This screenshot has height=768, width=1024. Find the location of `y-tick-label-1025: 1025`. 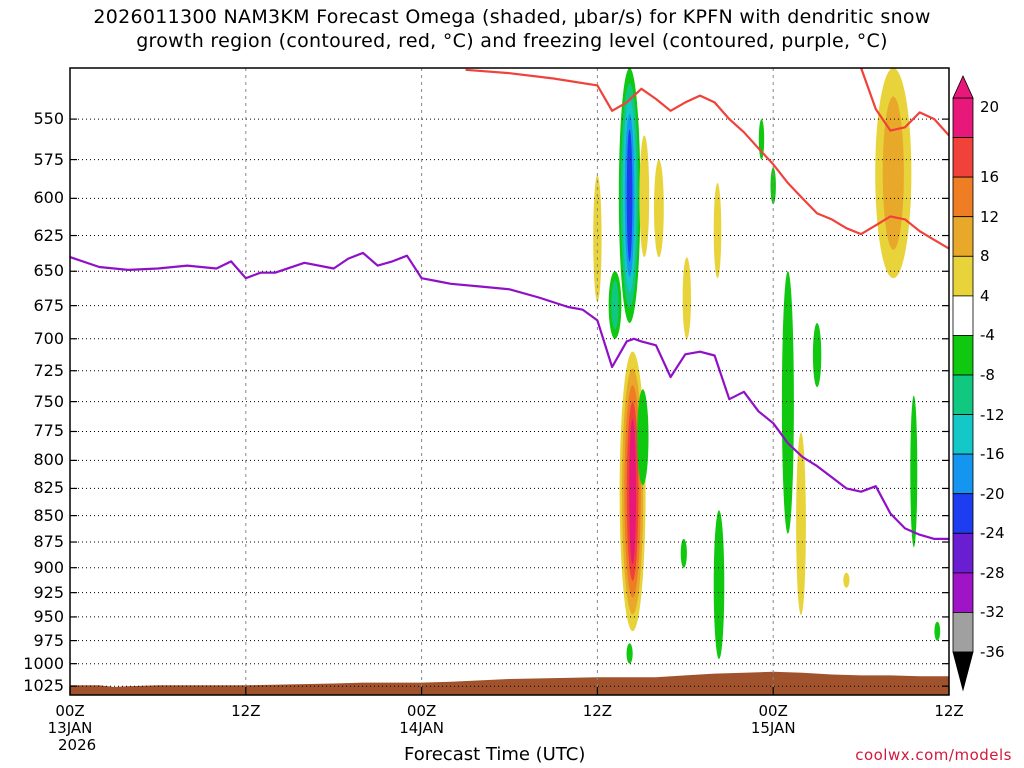

y-tick-label-1025: 1025 is located at coordinates (43, 686).